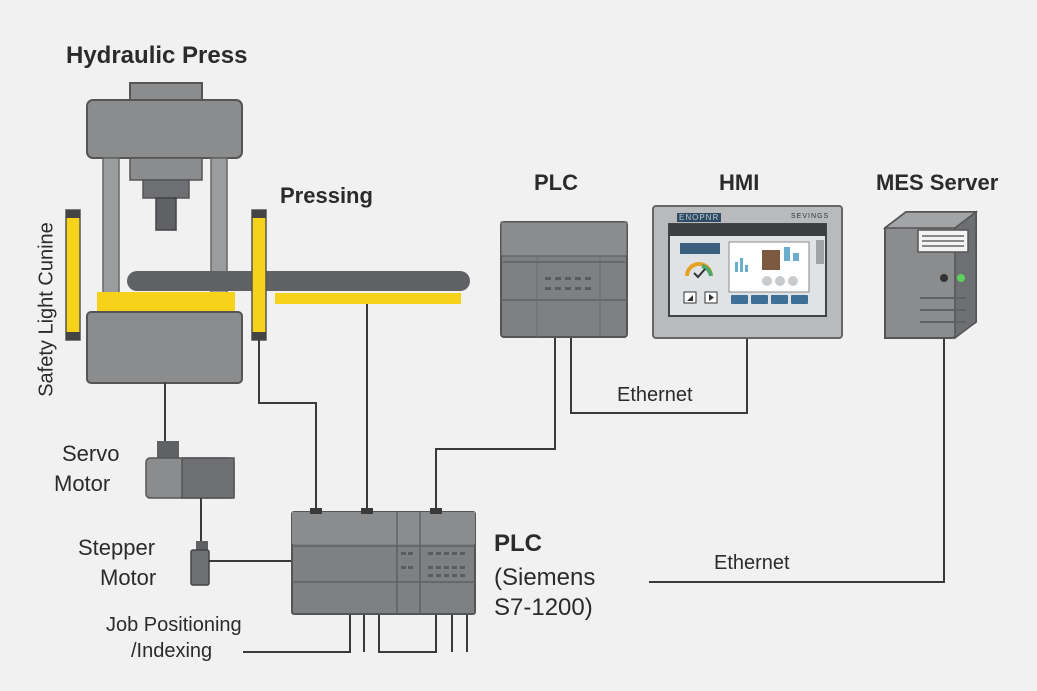 The height and width of the screenshot is (691, 1037). I want to click on status-led, so click(961, 278).